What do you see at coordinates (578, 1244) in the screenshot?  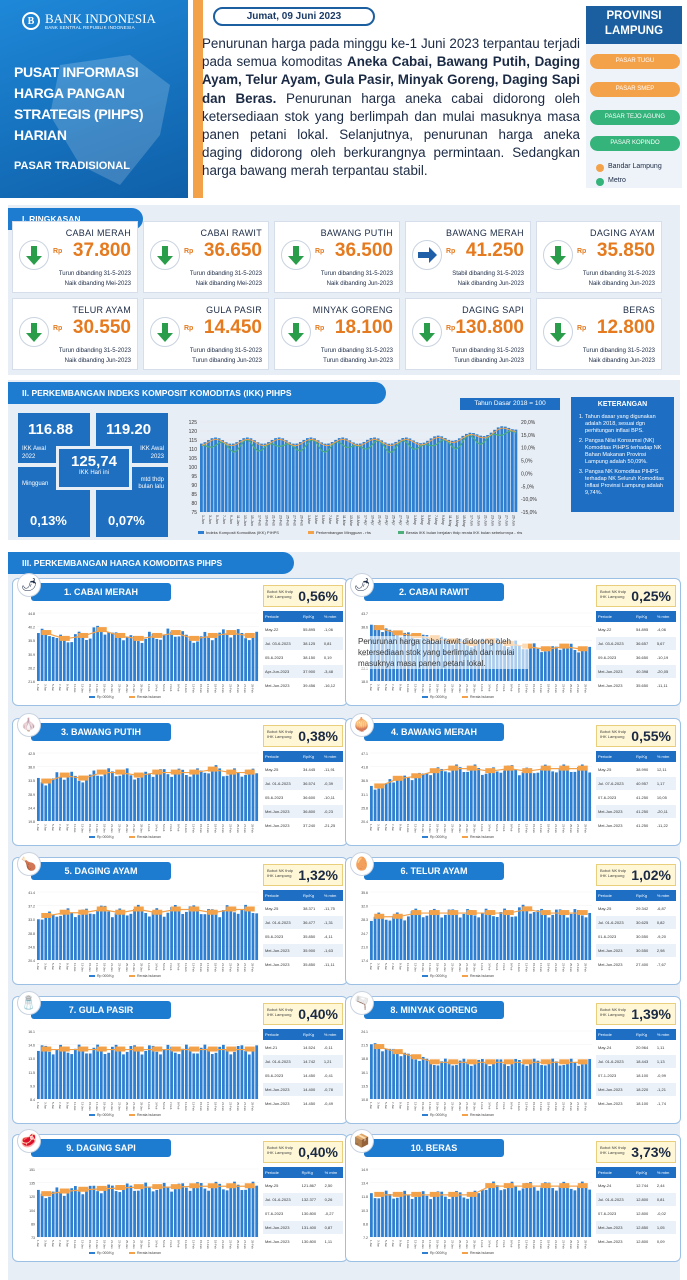 I see `chart-x-tick: 27-Feb` at bounding box center [578, 1244].